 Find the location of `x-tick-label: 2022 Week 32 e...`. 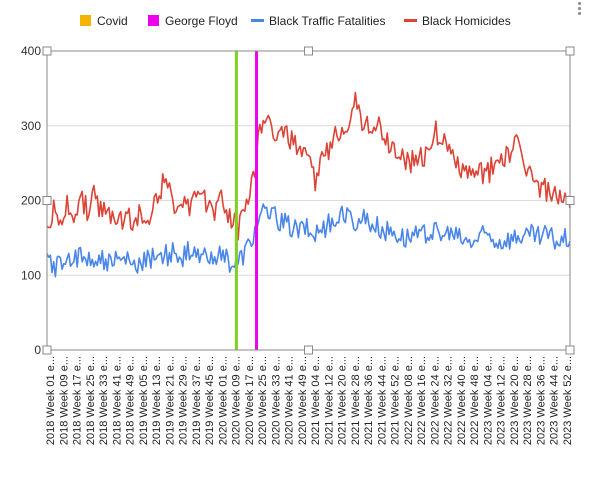

x-tick-label: 2022 Week 32 e... is located at coordinates (449, 400).